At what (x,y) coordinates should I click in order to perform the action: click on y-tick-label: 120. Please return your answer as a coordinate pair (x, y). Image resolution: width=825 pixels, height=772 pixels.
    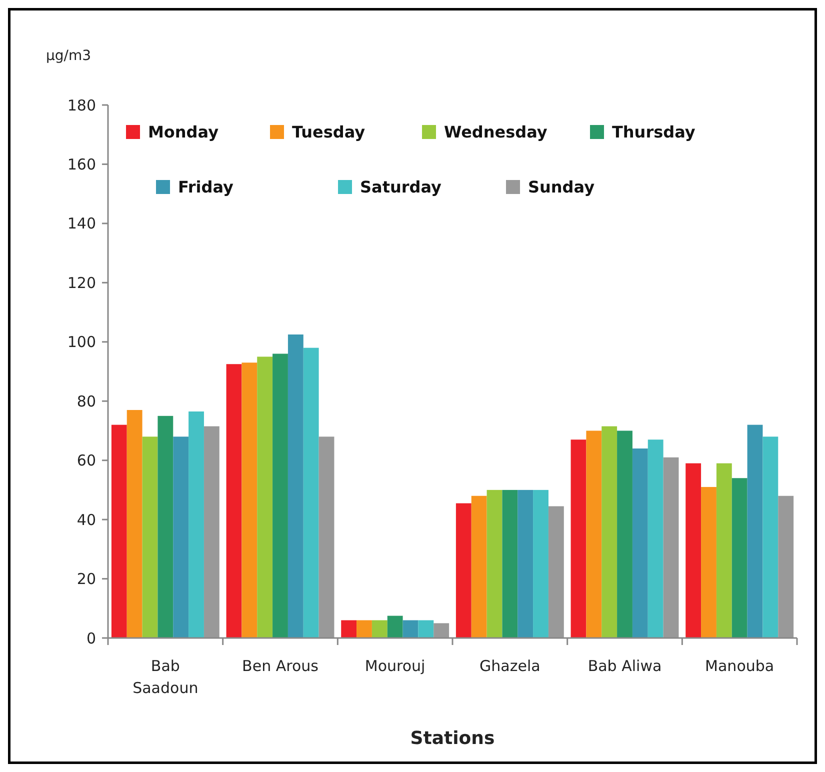
    Looking at the image, I should click on (81, 283).